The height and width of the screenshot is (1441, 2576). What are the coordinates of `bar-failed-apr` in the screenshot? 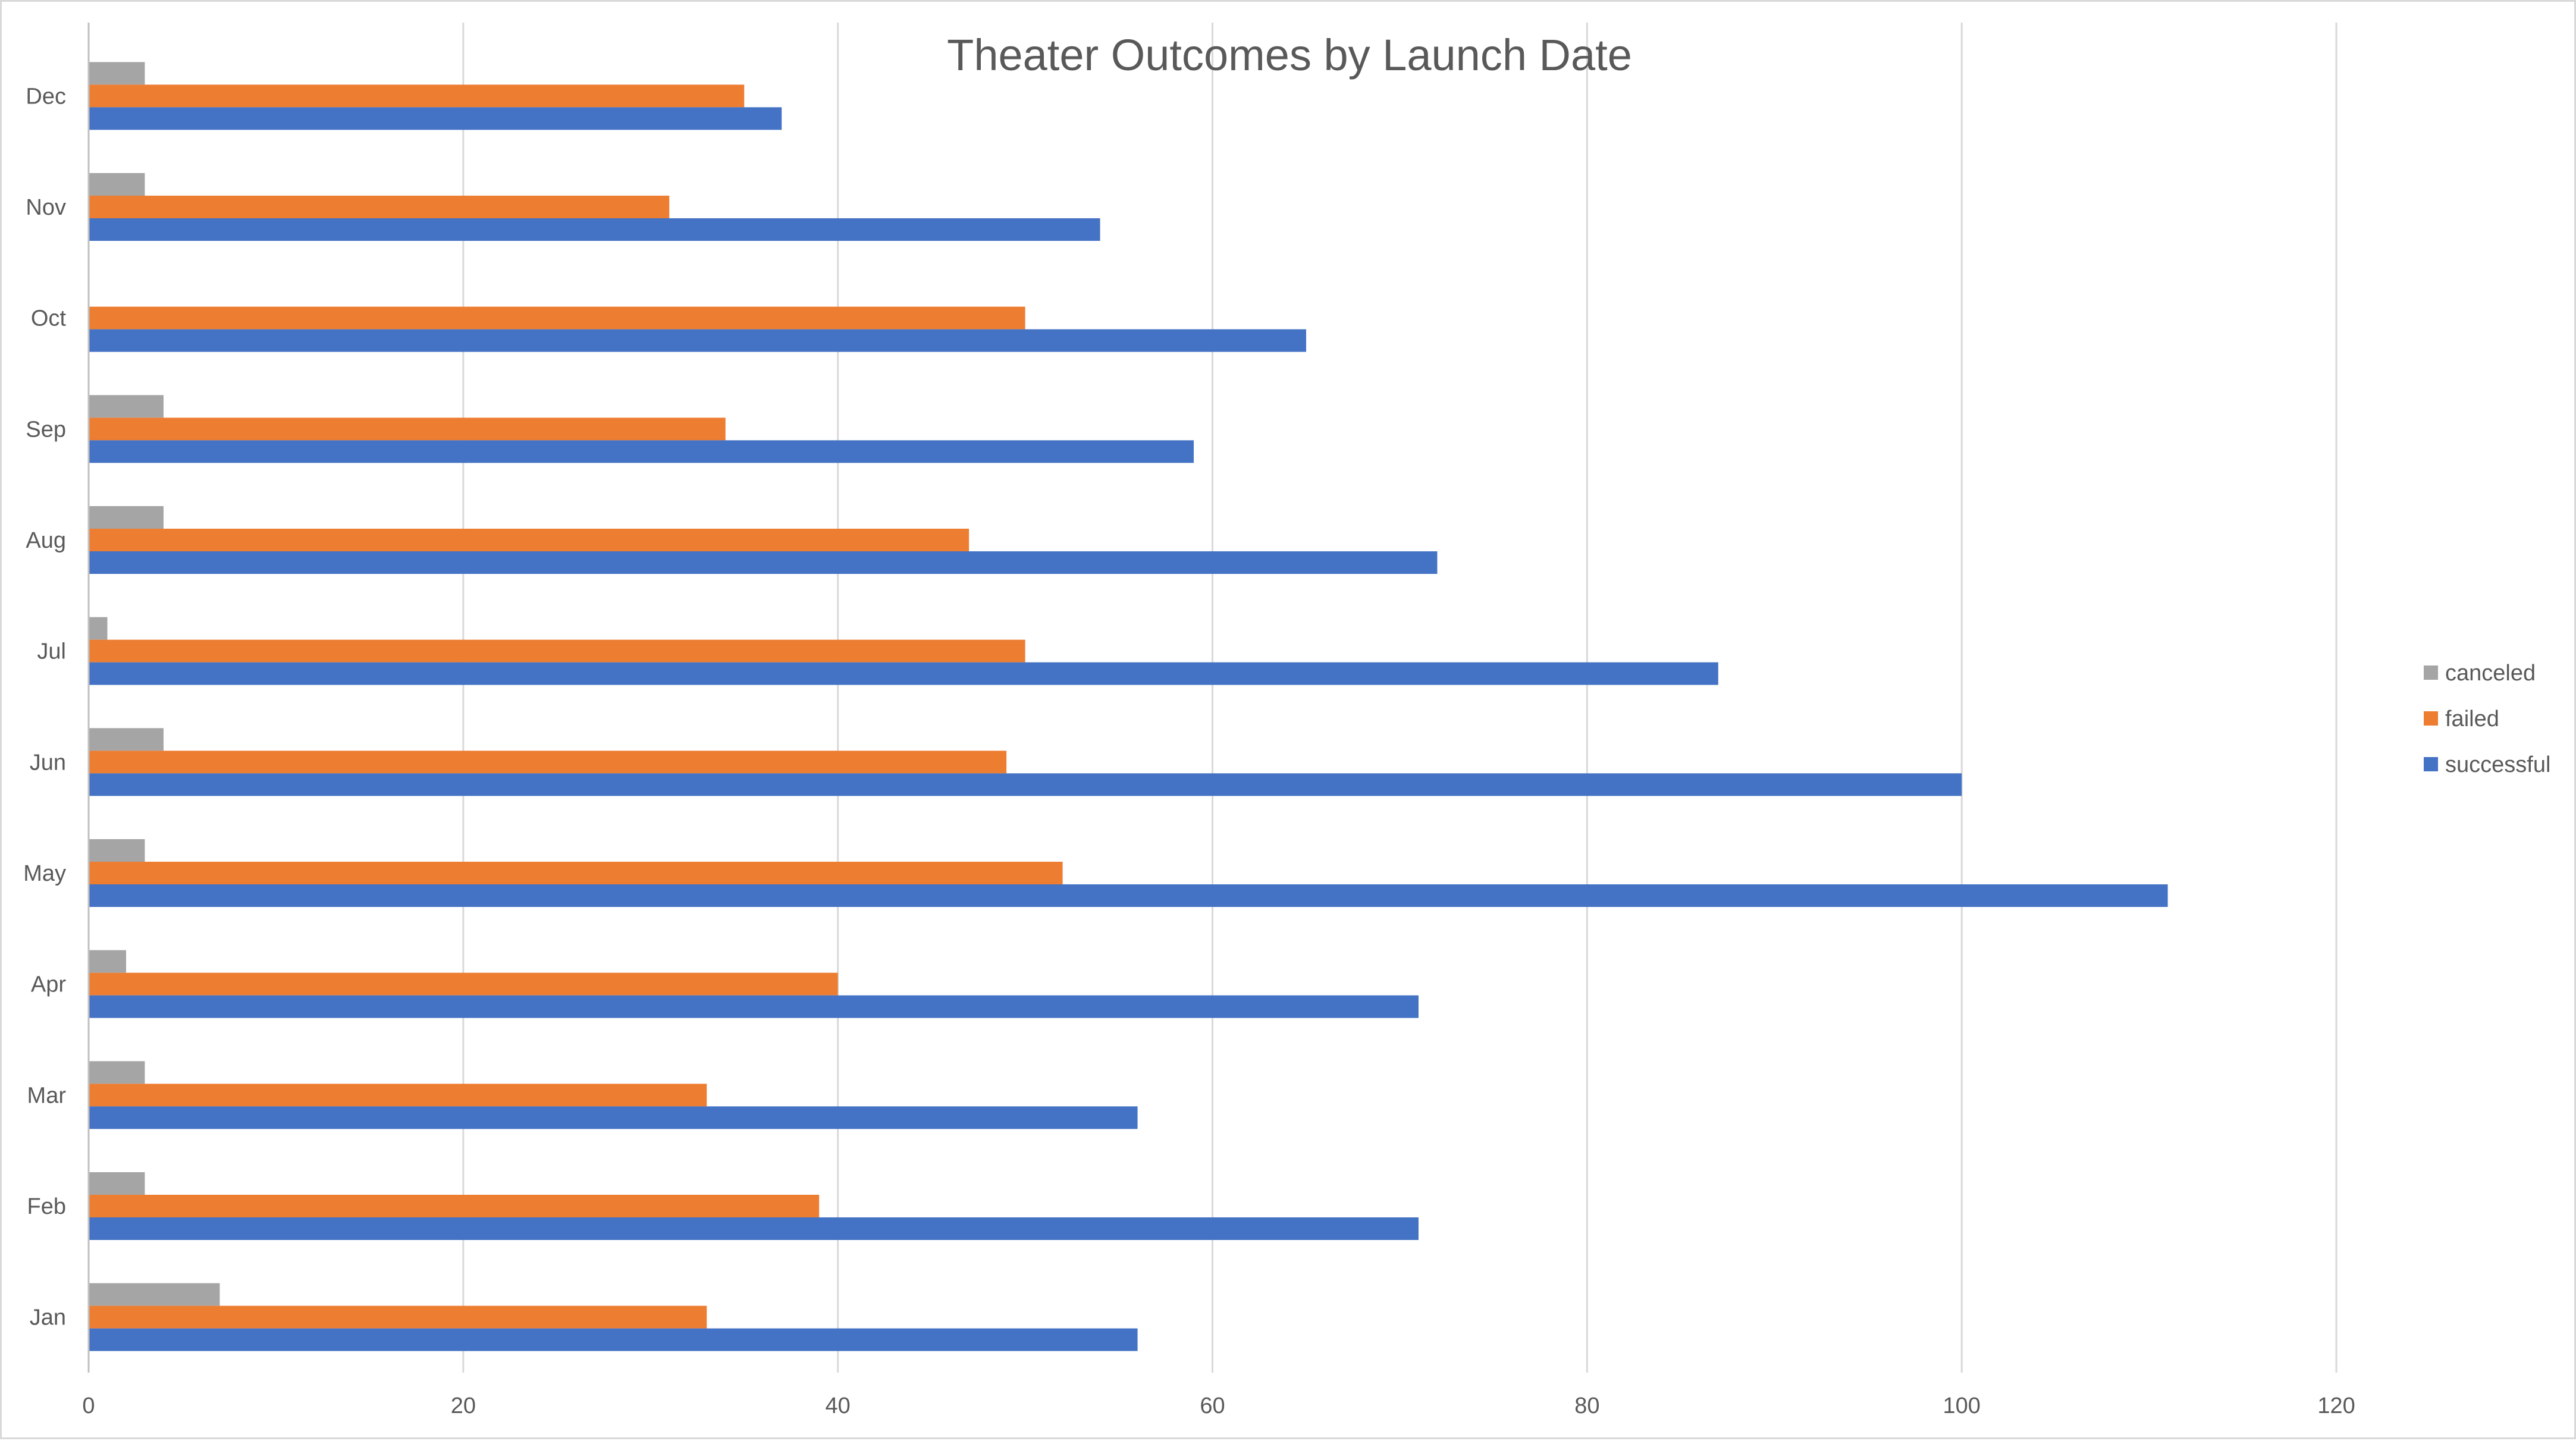 It's located at (463, 984).